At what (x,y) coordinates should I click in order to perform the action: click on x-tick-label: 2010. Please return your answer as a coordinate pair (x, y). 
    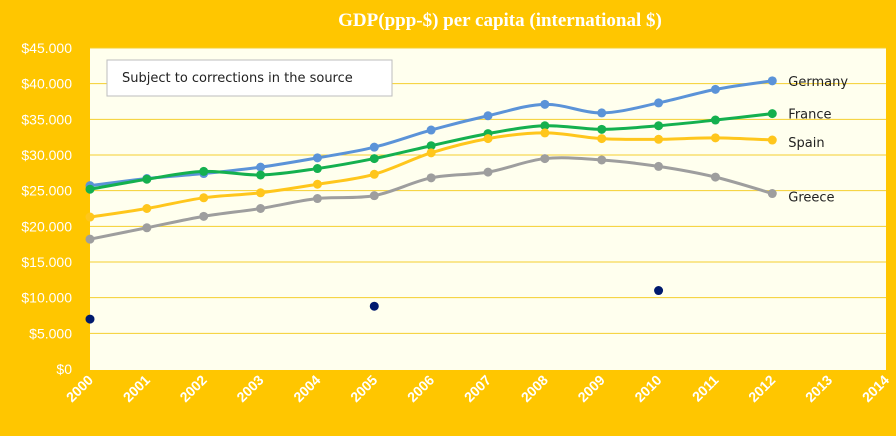
    Looking at the image, I should click on (647, 388).